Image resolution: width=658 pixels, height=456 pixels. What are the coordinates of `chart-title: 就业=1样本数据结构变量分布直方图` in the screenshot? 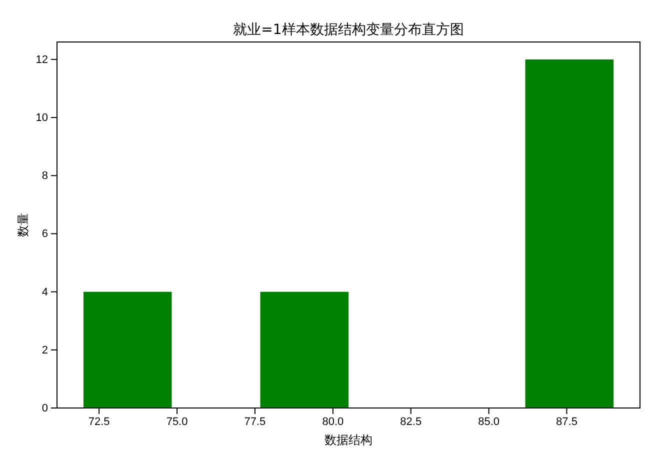 It's located at (348, 30).